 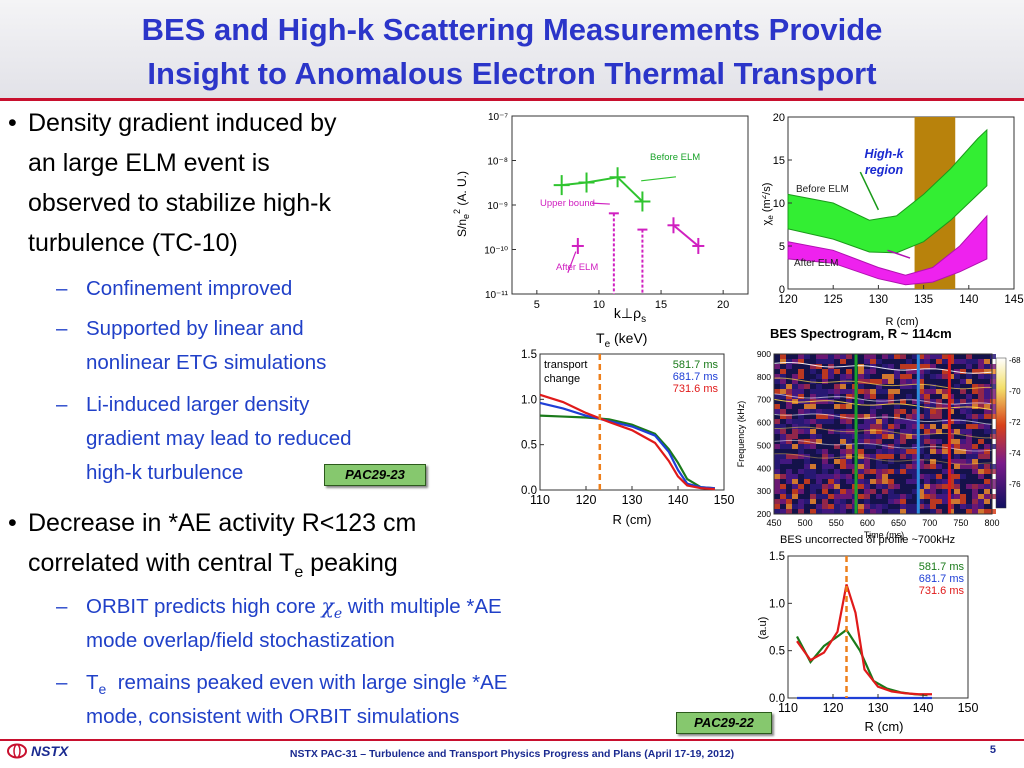 What do you see at coordinates (878, 704) in the screenshot?
I see `x-axis-ticks: 110 120 130 140 150` at bounding box center [878, 704].